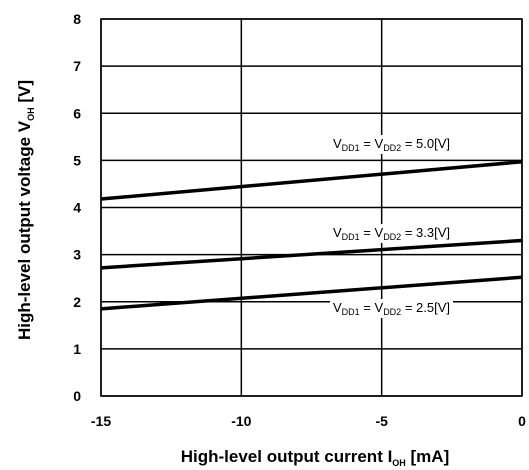  What do you see at coordinates (522, 421) in the screenshot?
I see `x-tick-label: 0` at bounding box center [522, 421].